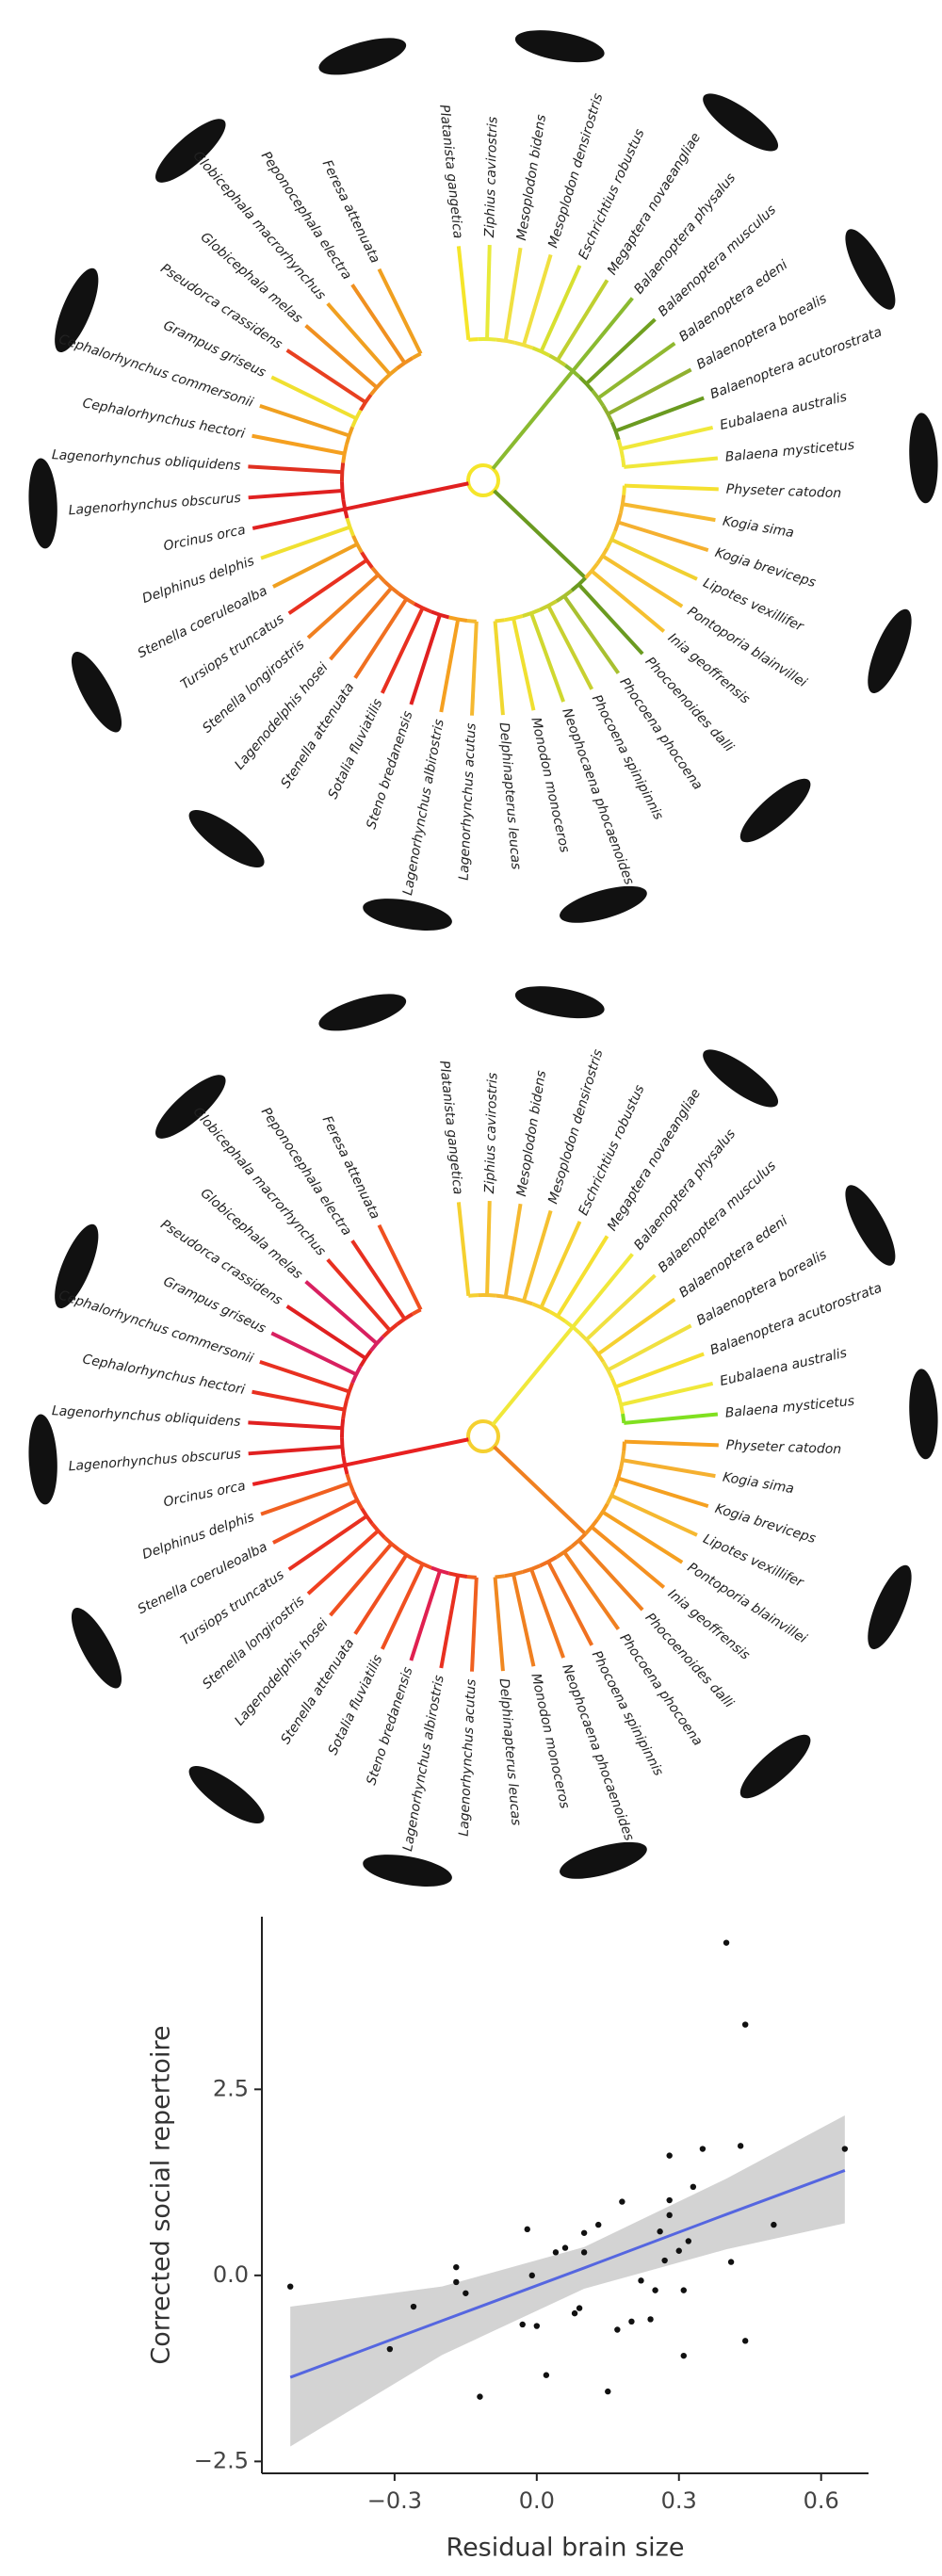  What do you see at coordinates (145, 1416) in the screenshot?
I see `species-label: Lagenorhynchus obliquidens` at bounding box center [145, 1416].